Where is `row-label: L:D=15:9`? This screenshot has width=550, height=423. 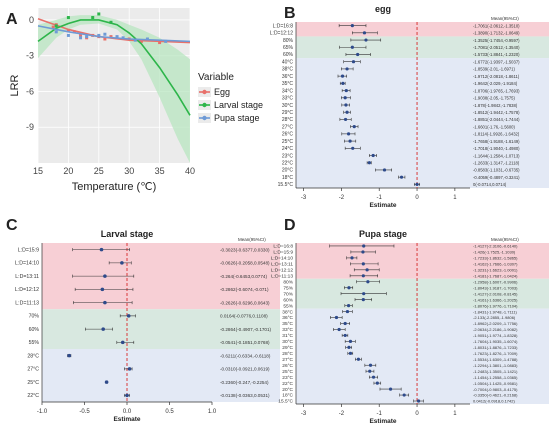 row-label: L:D=15:9 is located at coordinates (28, 250).